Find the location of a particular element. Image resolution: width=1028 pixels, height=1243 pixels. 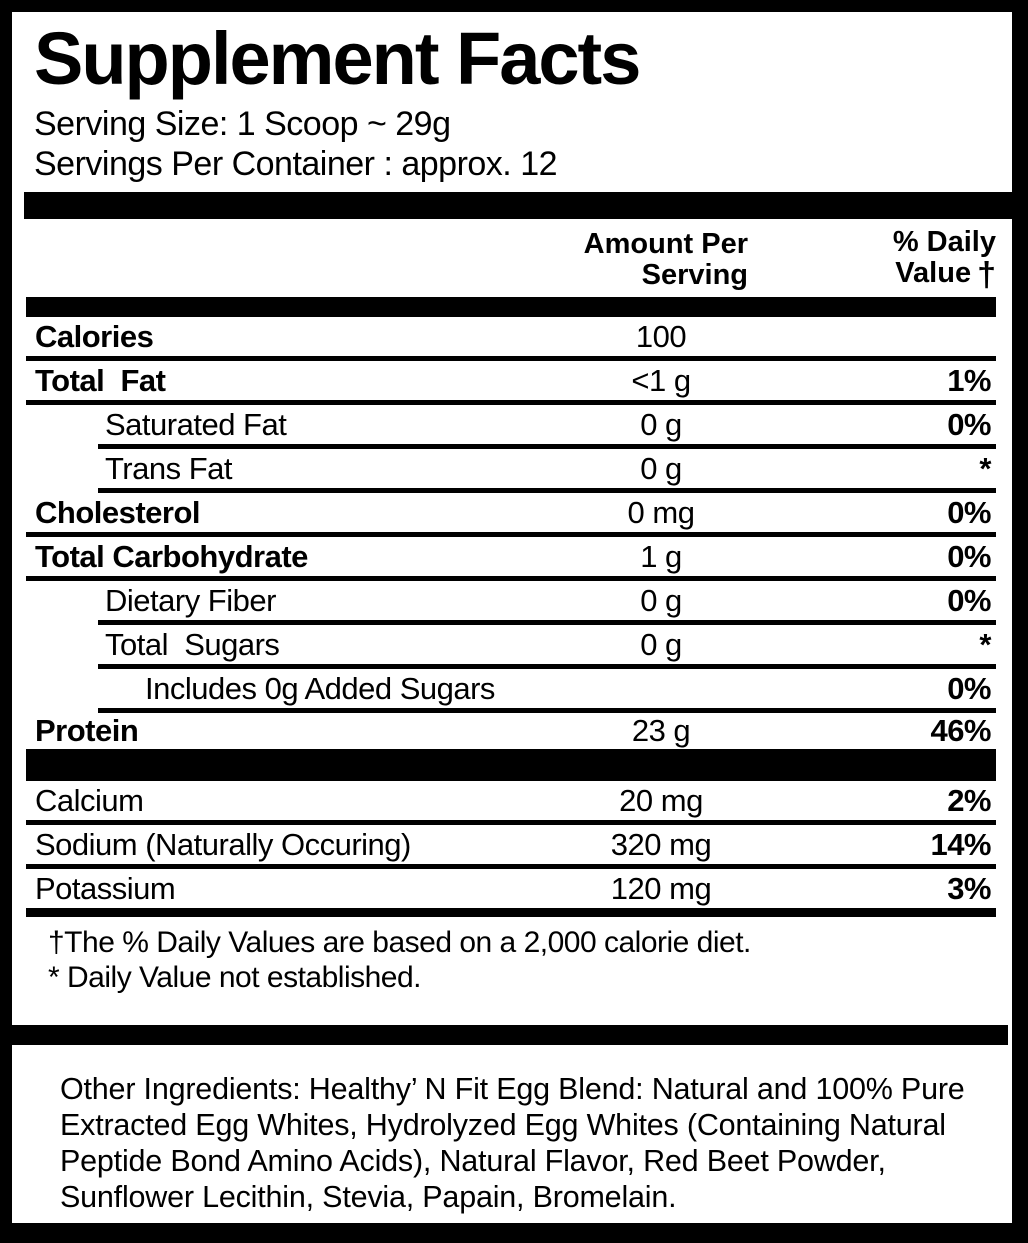

nutrient-row-total-fat: Total Fat <1 g 1% is located at coordinates (511, 383).